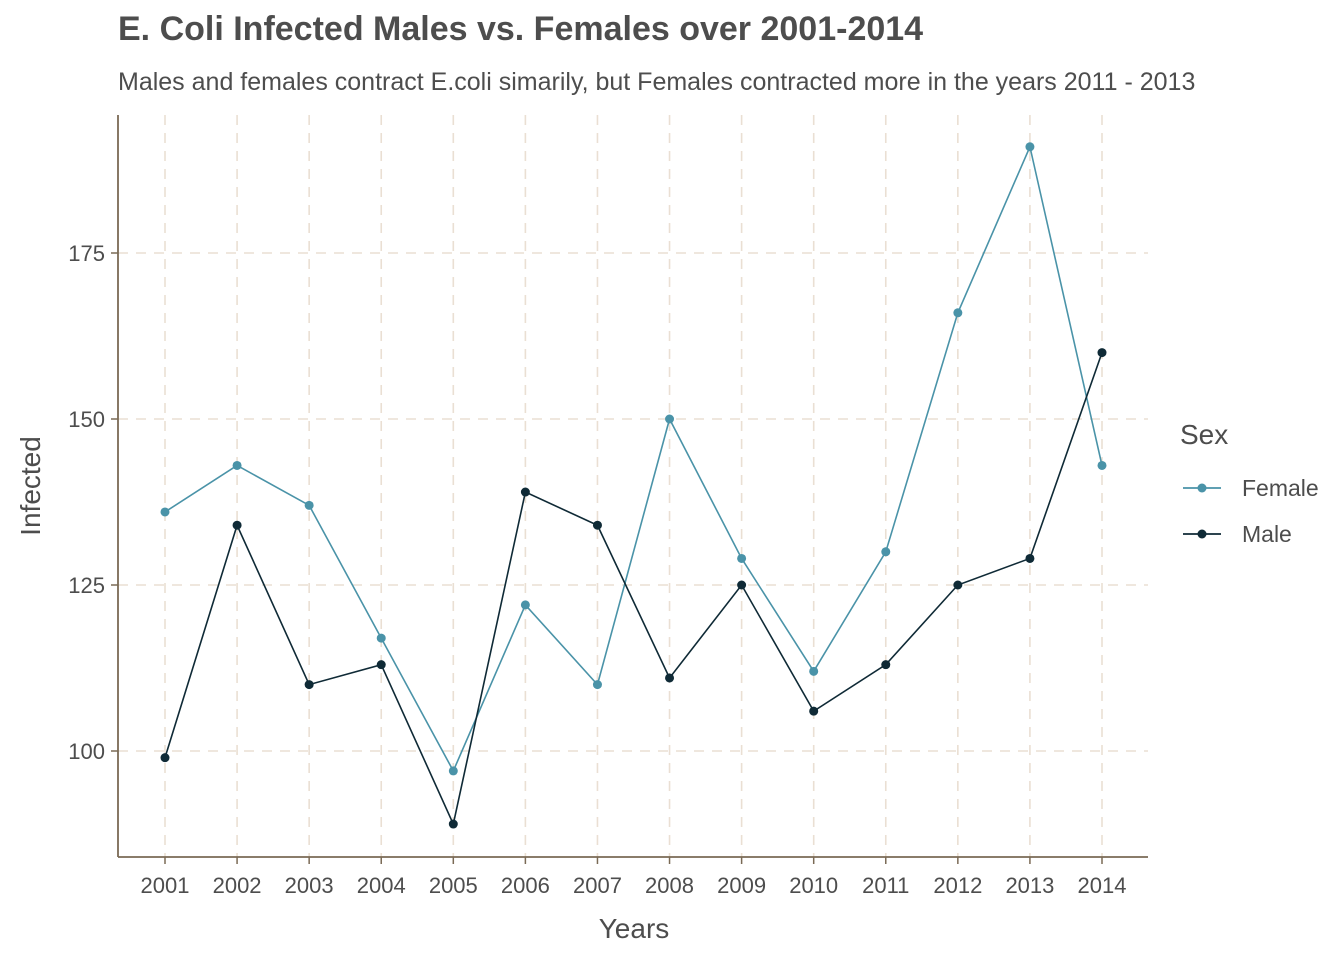 Image resolution: width=1344 pixels, height=960 pixels. What do you see at coordinates (30, 486) in the screenshot?
I see `y-axis-title: Infected` at bounding box center [30, 486].